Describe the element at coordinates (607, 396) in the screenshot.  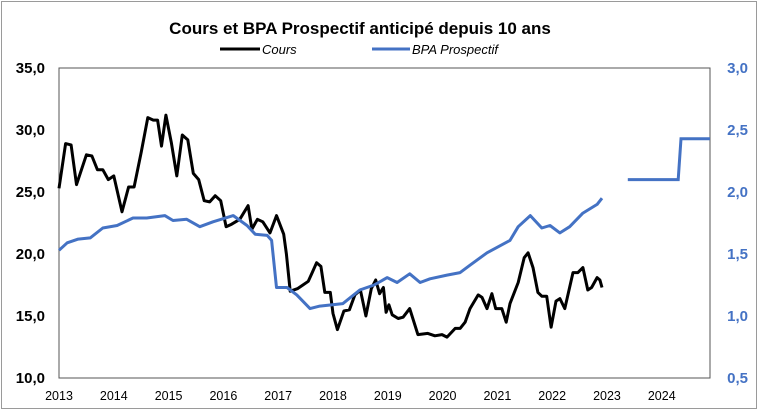
I see `x-tick-label: 2023` at that location.